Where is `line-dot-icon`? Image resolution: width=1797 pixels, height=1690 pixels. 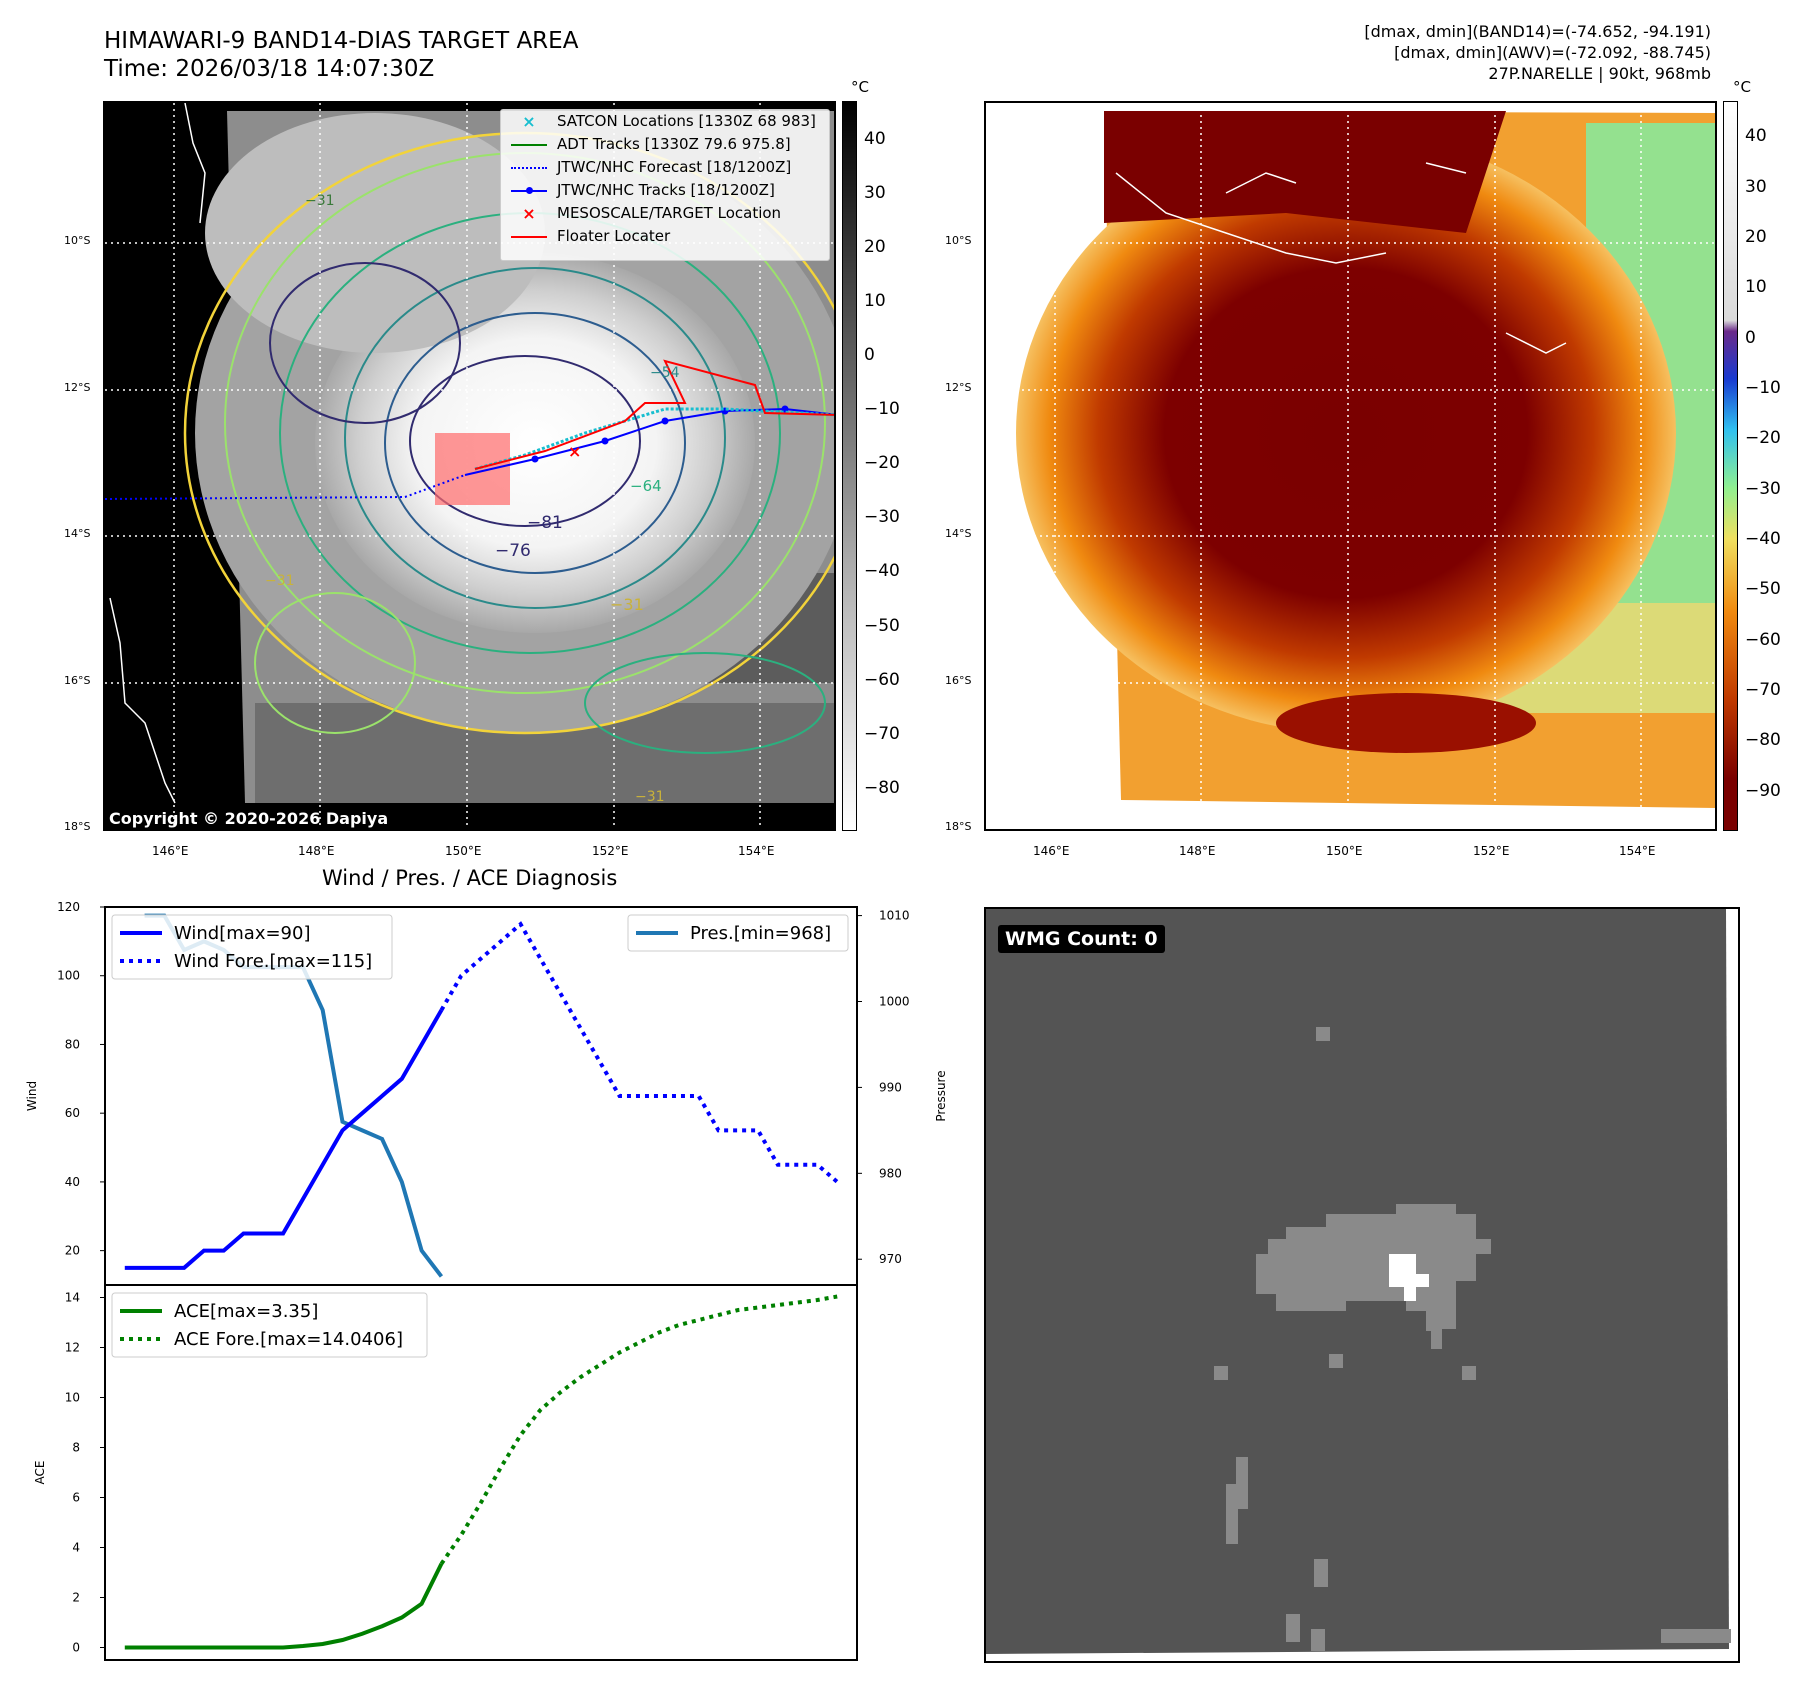 line-dot-icon is located at coordinates (529, 190).